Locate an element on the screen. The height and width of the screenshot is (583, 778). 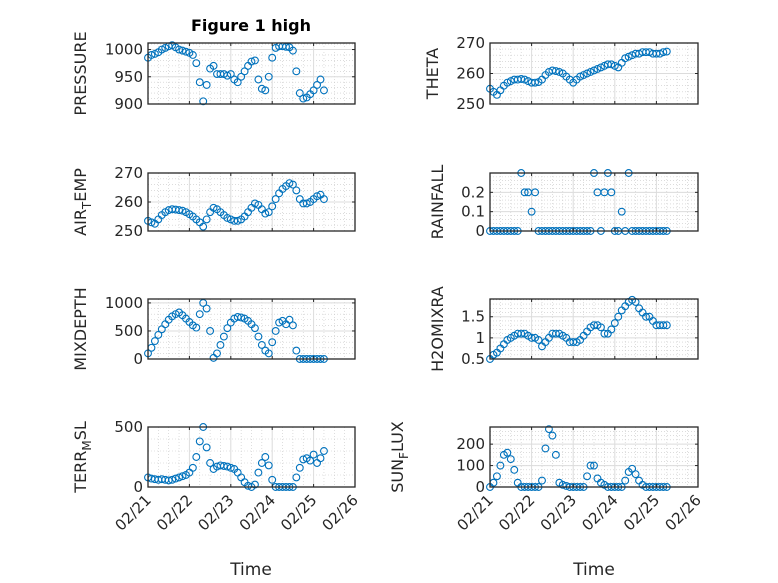
subplot-h2omixra: 0.5 1 1.5 H2OMIXRA is located at coordinates (563, 329).